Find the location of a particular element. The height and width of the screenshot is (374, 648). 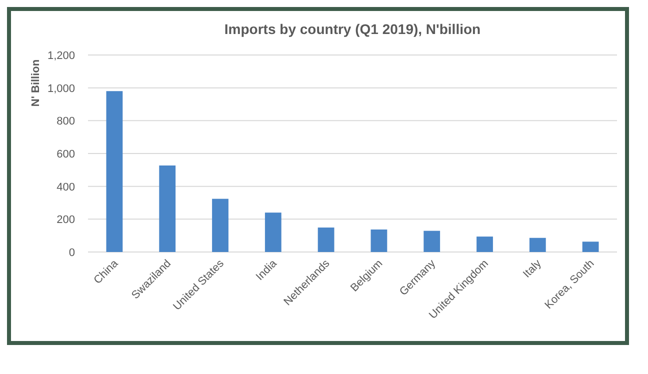

x-tick-label: Italy is located at coordinates (532, 268).